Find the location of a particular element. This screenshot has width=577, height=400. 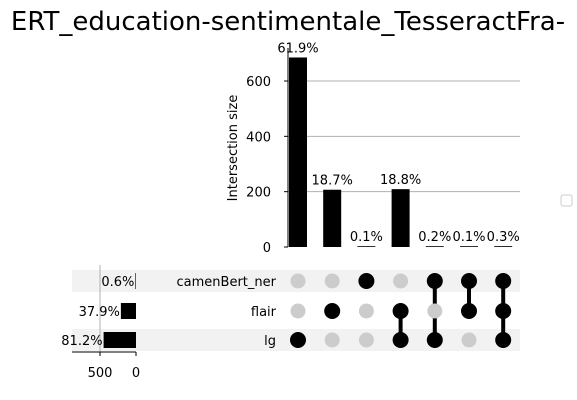

set-size-label: 81.2% is located at coordinates (81, 341).